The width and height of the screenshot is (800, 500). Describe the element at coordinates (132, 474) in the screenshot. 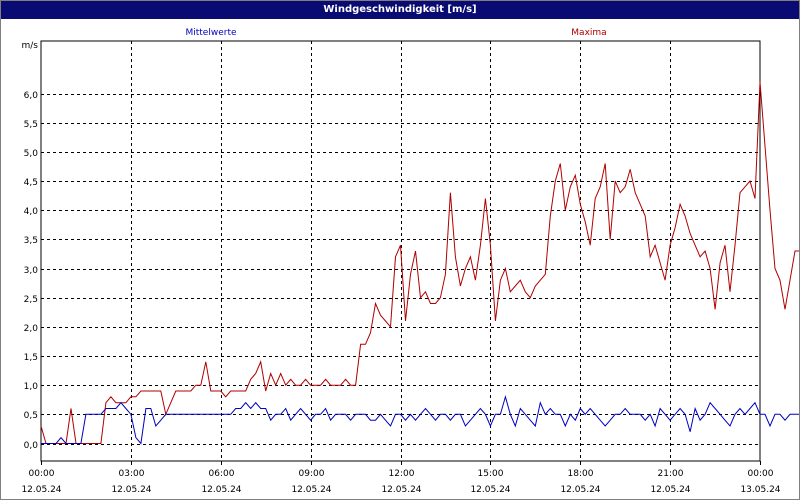

I see `x-tick-time-label: 03:00` at that location.